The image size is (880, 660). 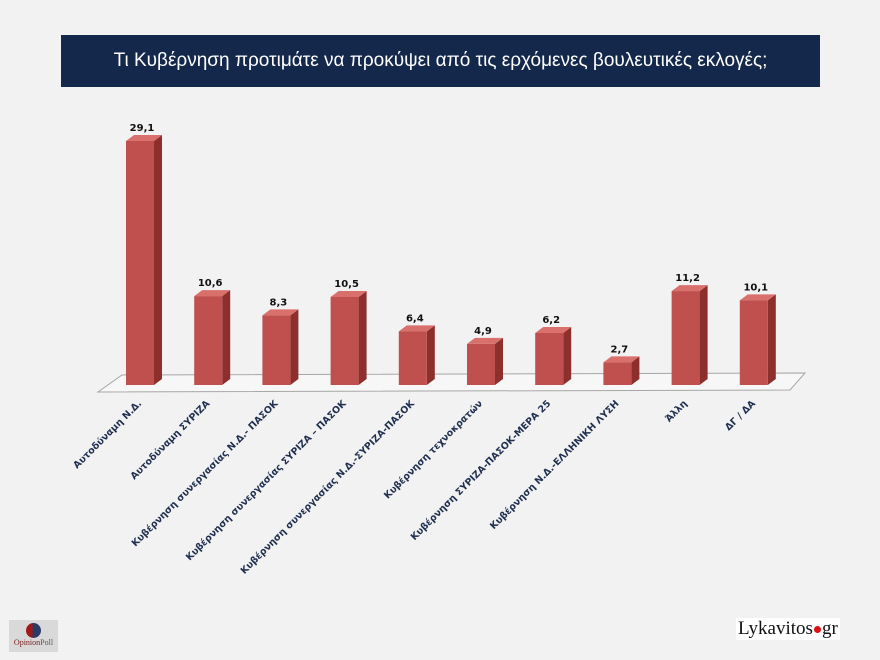 I want to click on data-label: 2,7, so click(x=620, y=349).